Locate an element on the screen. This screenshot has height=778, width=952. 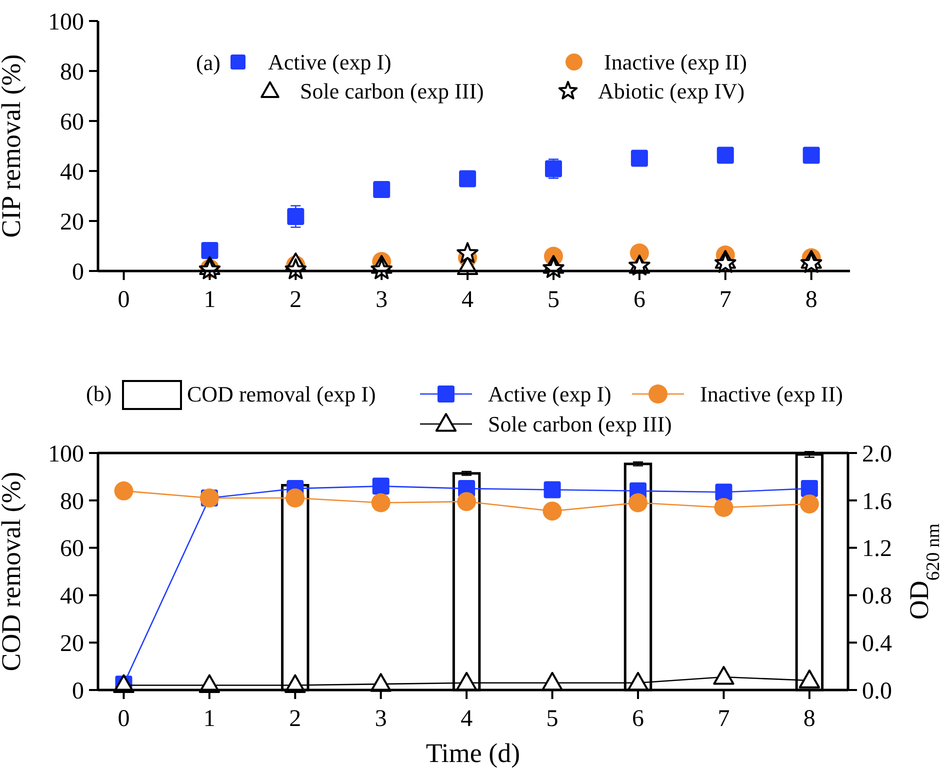
y2-tick-label: 0.0 is located at coordinates (877, 691).